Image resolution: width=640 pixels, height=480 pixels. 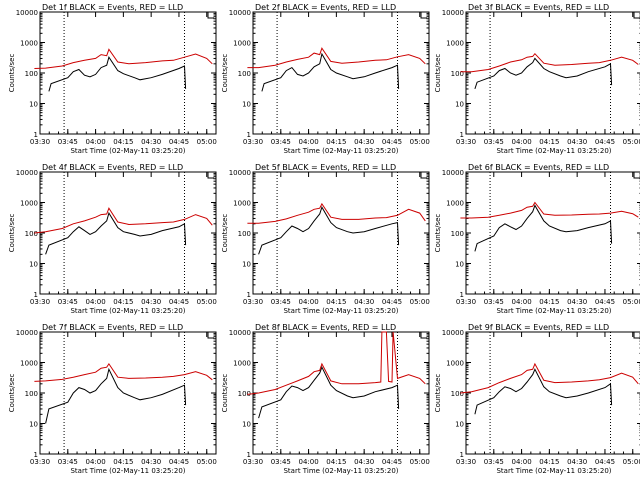 What do you see at coordinates (112, 7) in the screenshot?
I see `panel-title: Det 1f BLACK = Events, RED = LLD` at bounding box center [112, 7].